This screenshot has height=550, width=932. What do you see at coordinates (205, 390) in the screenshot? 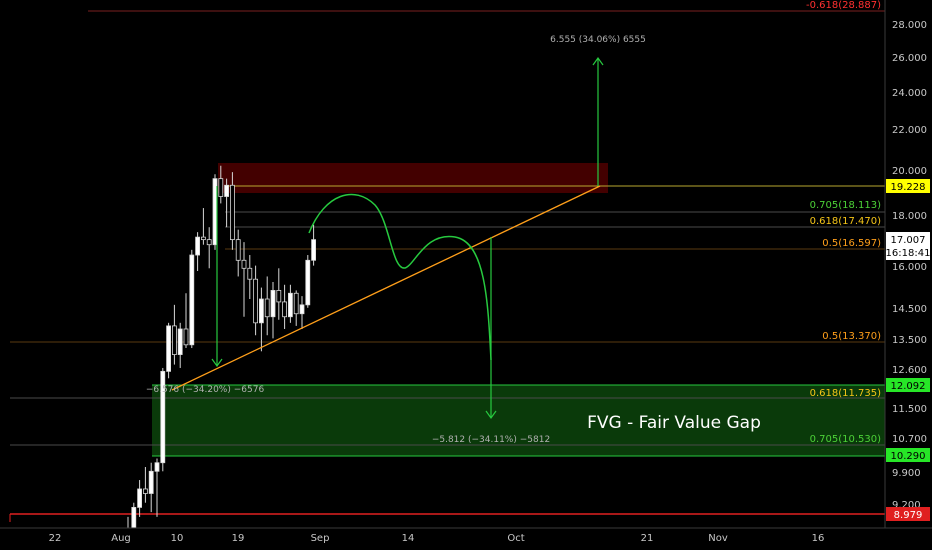
I see `measure-down-left-label: −6.576 (−34.20%) −6576` at bounding box center [205, 390].